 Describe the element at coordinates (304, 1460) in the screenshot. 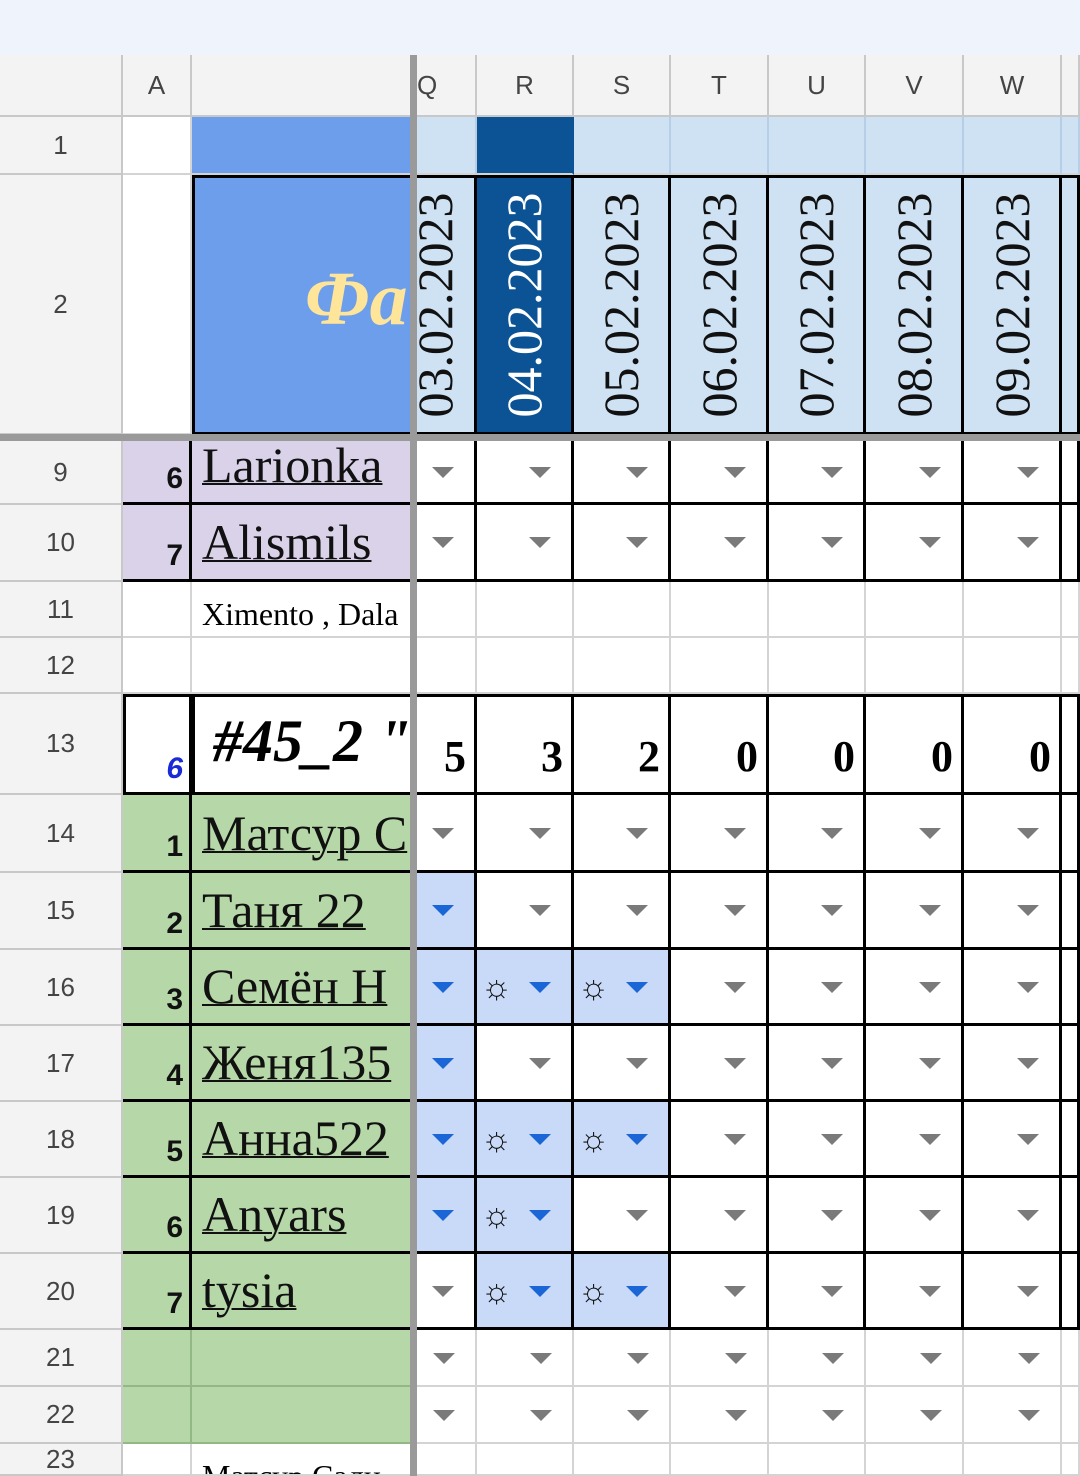

I see `cell-name: Матсур Сали` at that location.